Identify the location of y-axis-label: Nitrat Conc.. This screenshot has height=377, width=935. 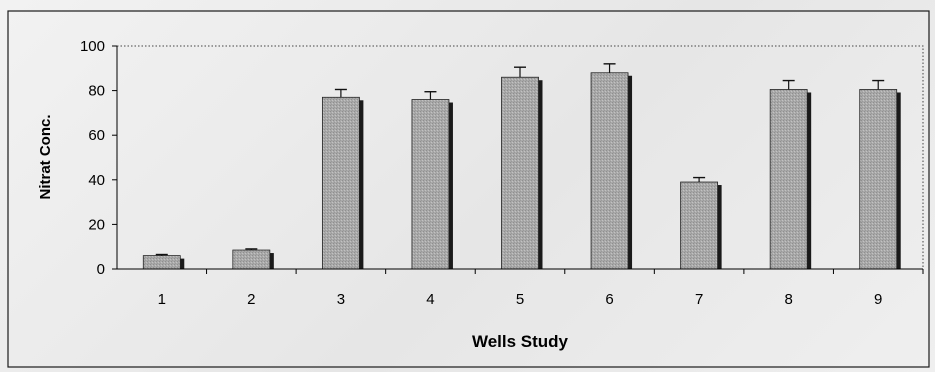
(45, 156).